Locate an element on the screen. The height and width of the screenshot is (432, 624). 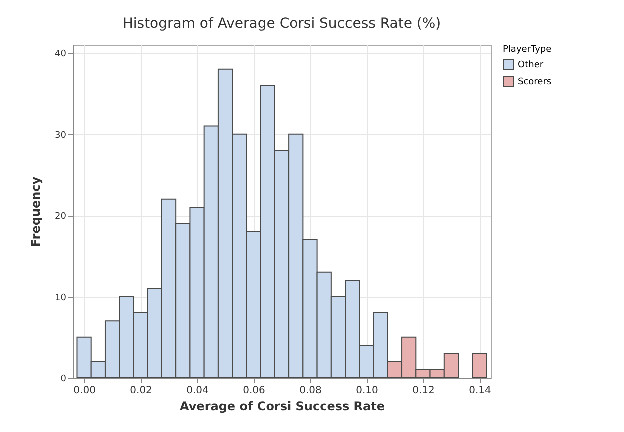
x-tick-label: 0.06 is located at coordinates (254, 391).